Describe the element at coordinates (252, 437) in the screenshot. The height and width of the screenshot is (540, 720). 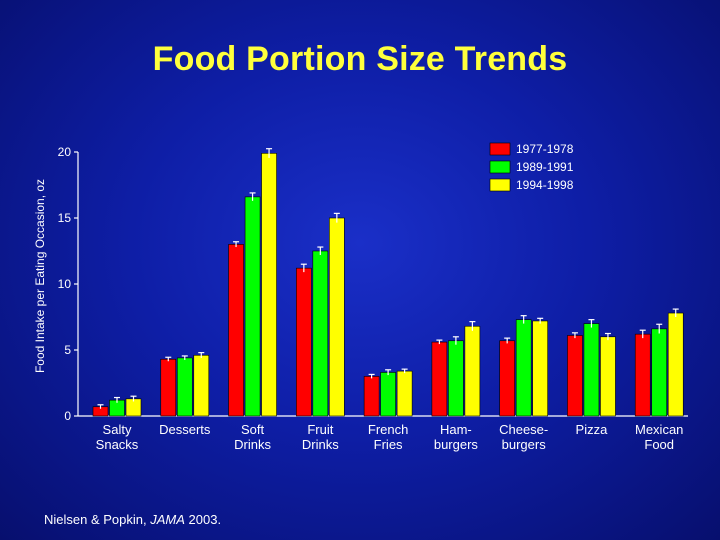
I see `x-tick-label: Soft Drinks` at that location.